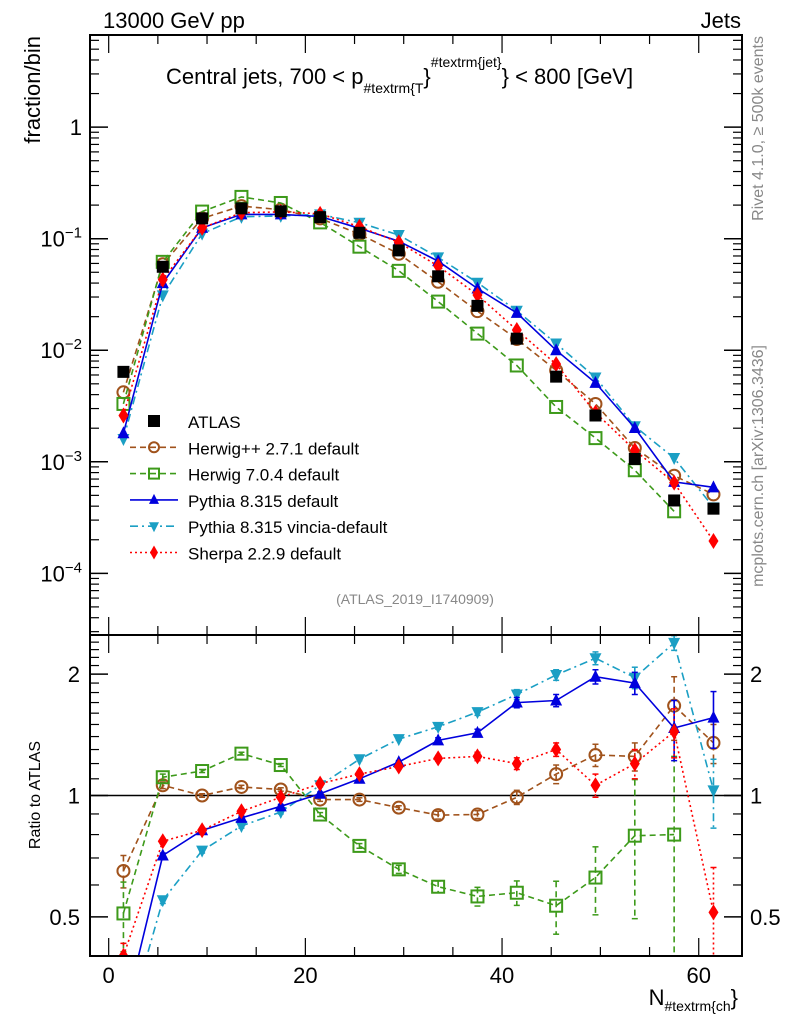  What do you see at coordinates (693, 999) in the screenshot?
I see `ratio-xlabel: N#textrm{ch}` at bounding box center [693, 999].